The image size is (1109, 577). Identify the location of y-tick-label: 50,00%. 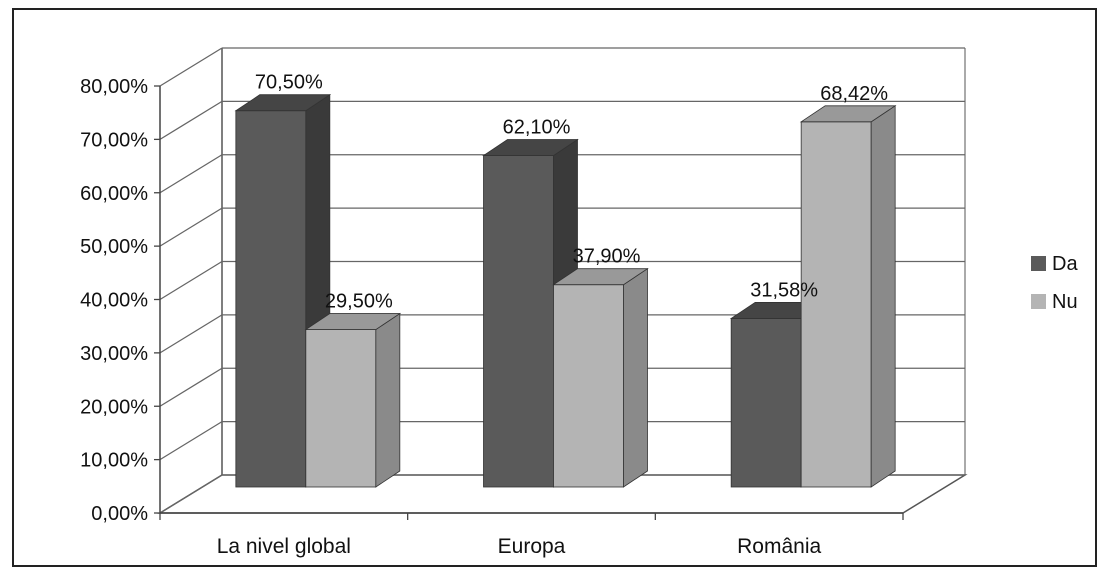
(114, 247).